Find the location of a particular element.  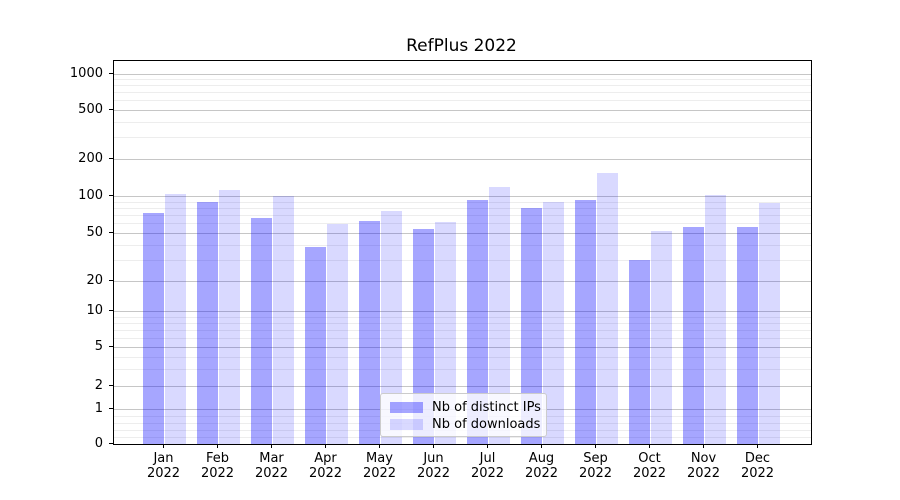

y-tick-label-5: 5 is located at coordinates (98, 346).